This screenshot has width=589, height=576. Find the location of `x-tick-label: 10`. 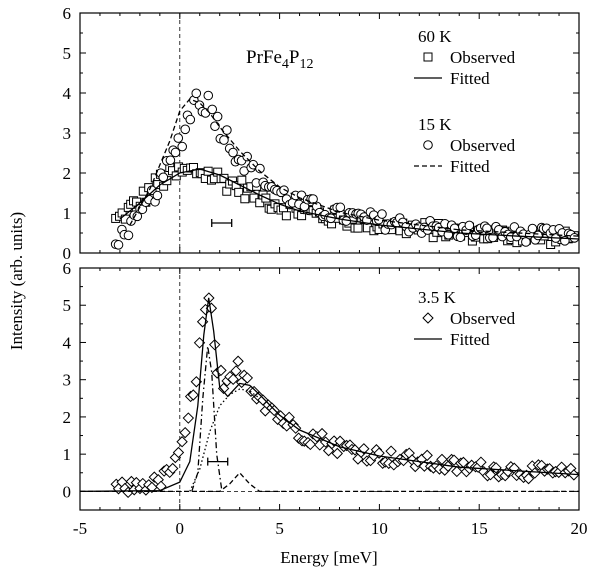

x-tick-label: 10 is located at coordinates (379, 528).